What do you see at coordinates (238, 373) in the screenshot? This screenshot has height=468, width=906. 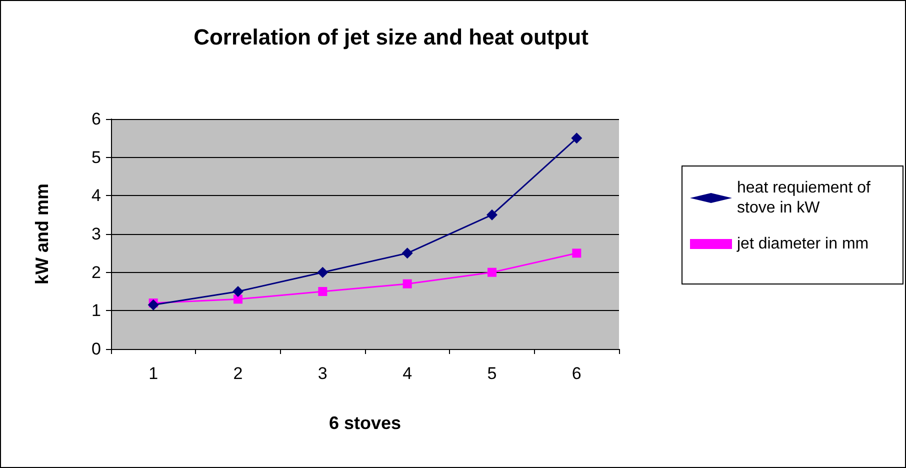 I see `x-tick-label: 2` at bounding box center [238, 373].